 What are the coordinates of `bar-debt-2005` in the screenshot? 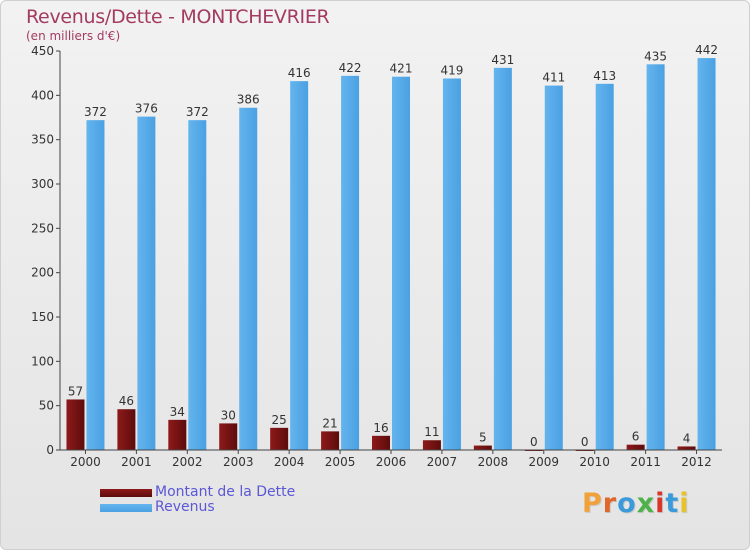 It's located at (330, 440).